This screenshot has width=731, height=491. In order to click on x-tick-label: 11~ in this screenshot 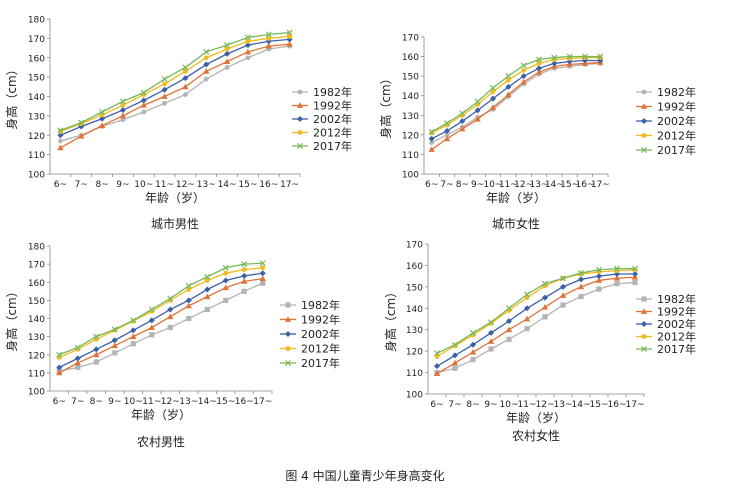, I will do `click(527, 405)`.